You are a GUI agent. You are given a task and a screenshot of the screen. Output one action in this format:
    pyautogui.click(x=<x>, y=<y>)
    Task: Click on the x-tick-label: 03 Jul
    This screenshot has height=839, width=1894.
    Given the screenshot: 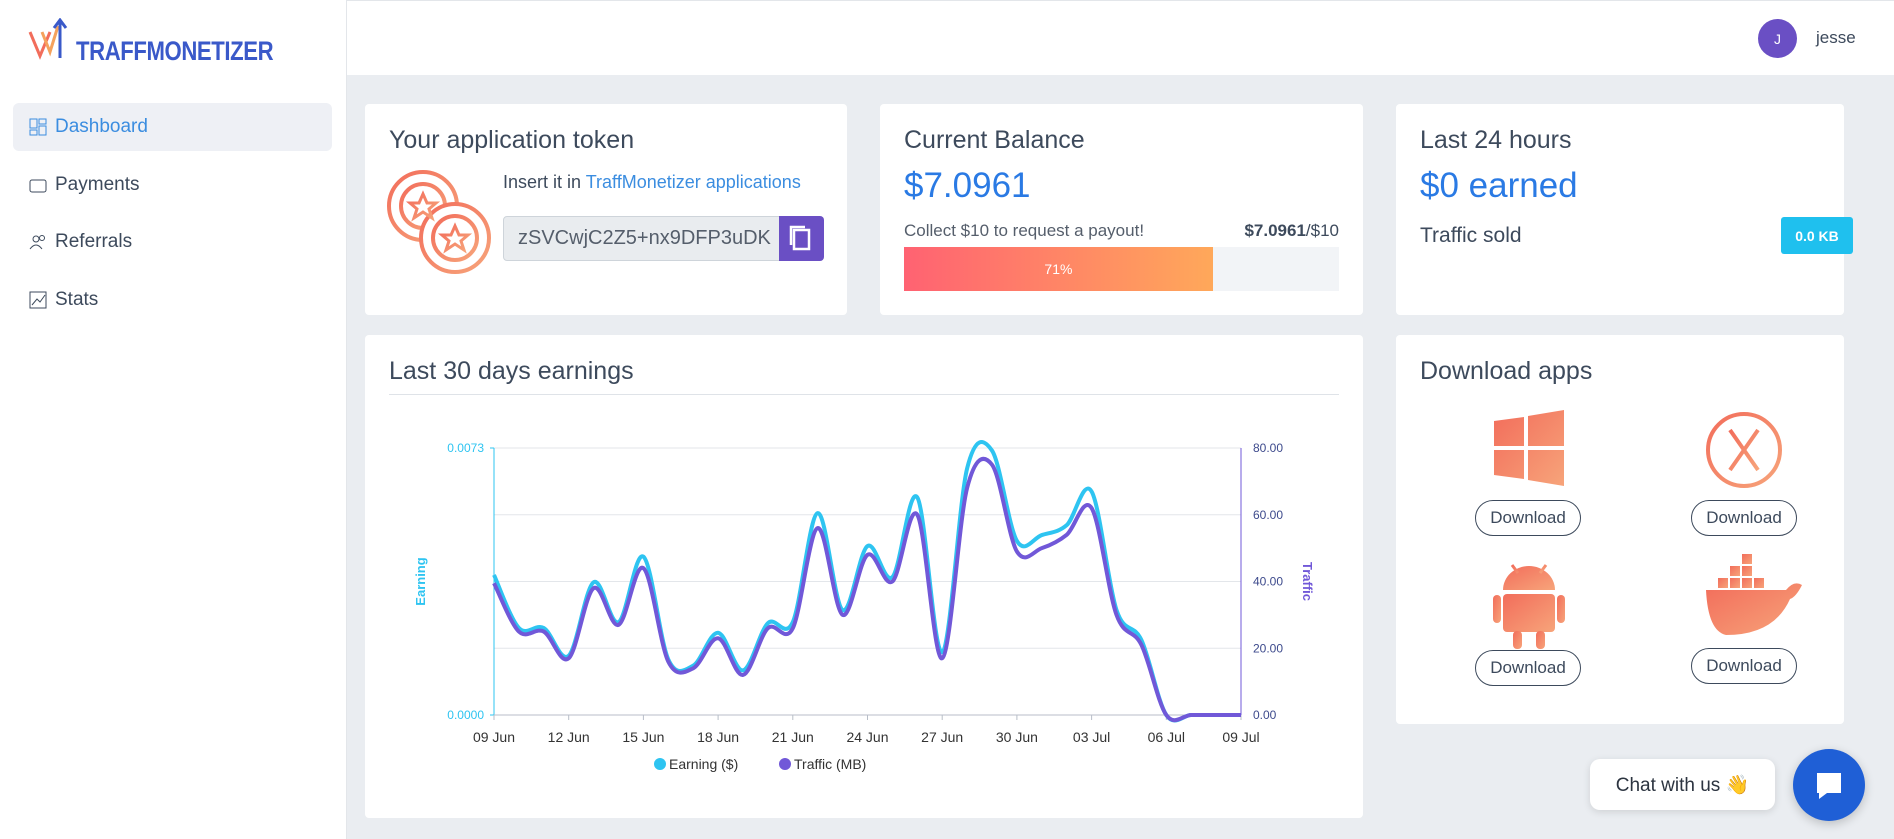 What is the action you would take?
    pyautogui.click(x=1091, y=737)
    